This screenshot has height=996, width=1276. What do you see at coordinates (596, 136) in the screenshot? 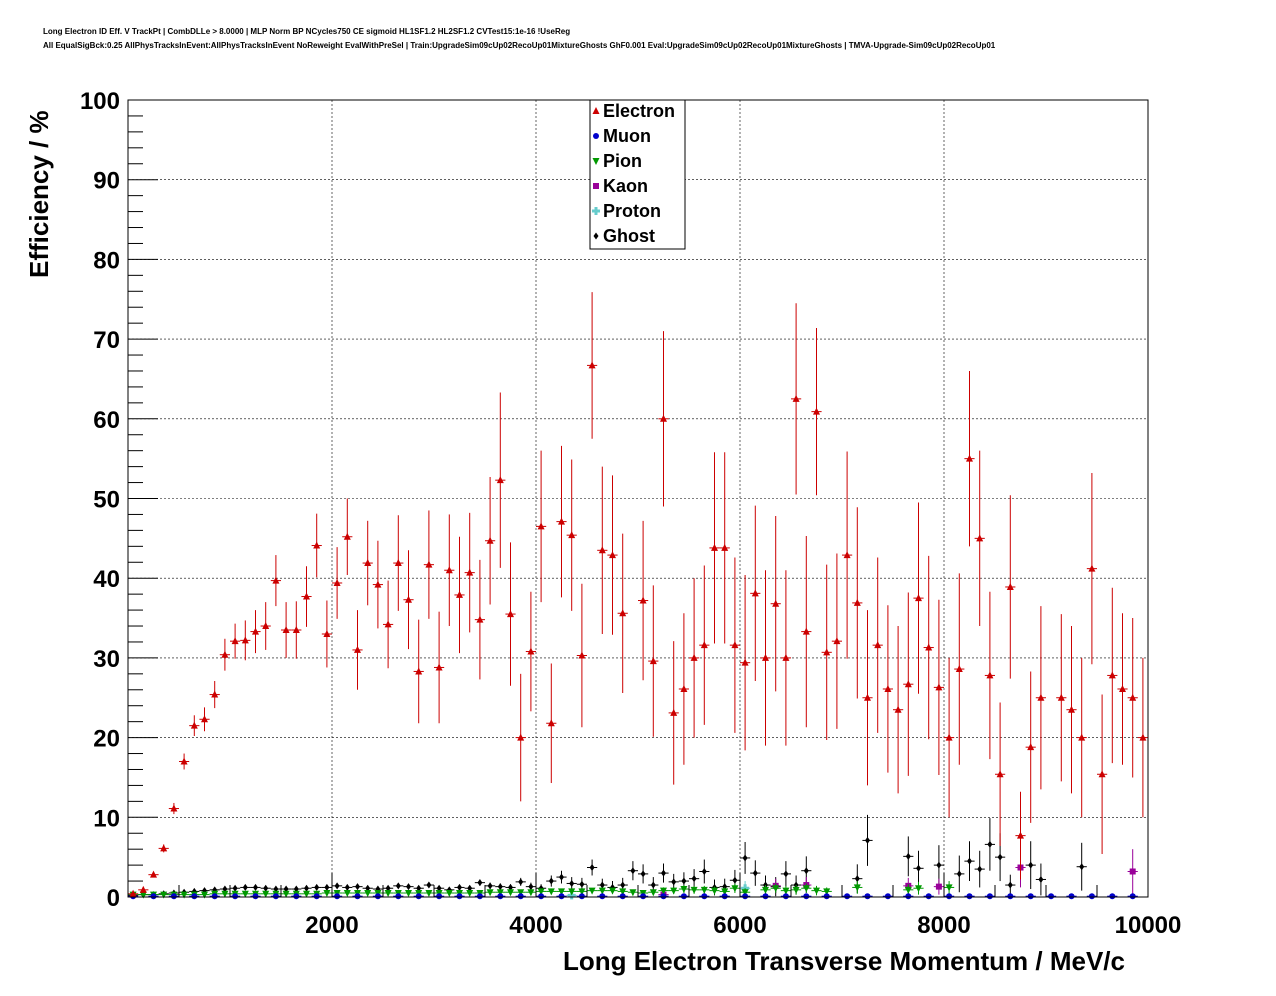
I see `legend-marker-muon` at bounding box center [596, 136].